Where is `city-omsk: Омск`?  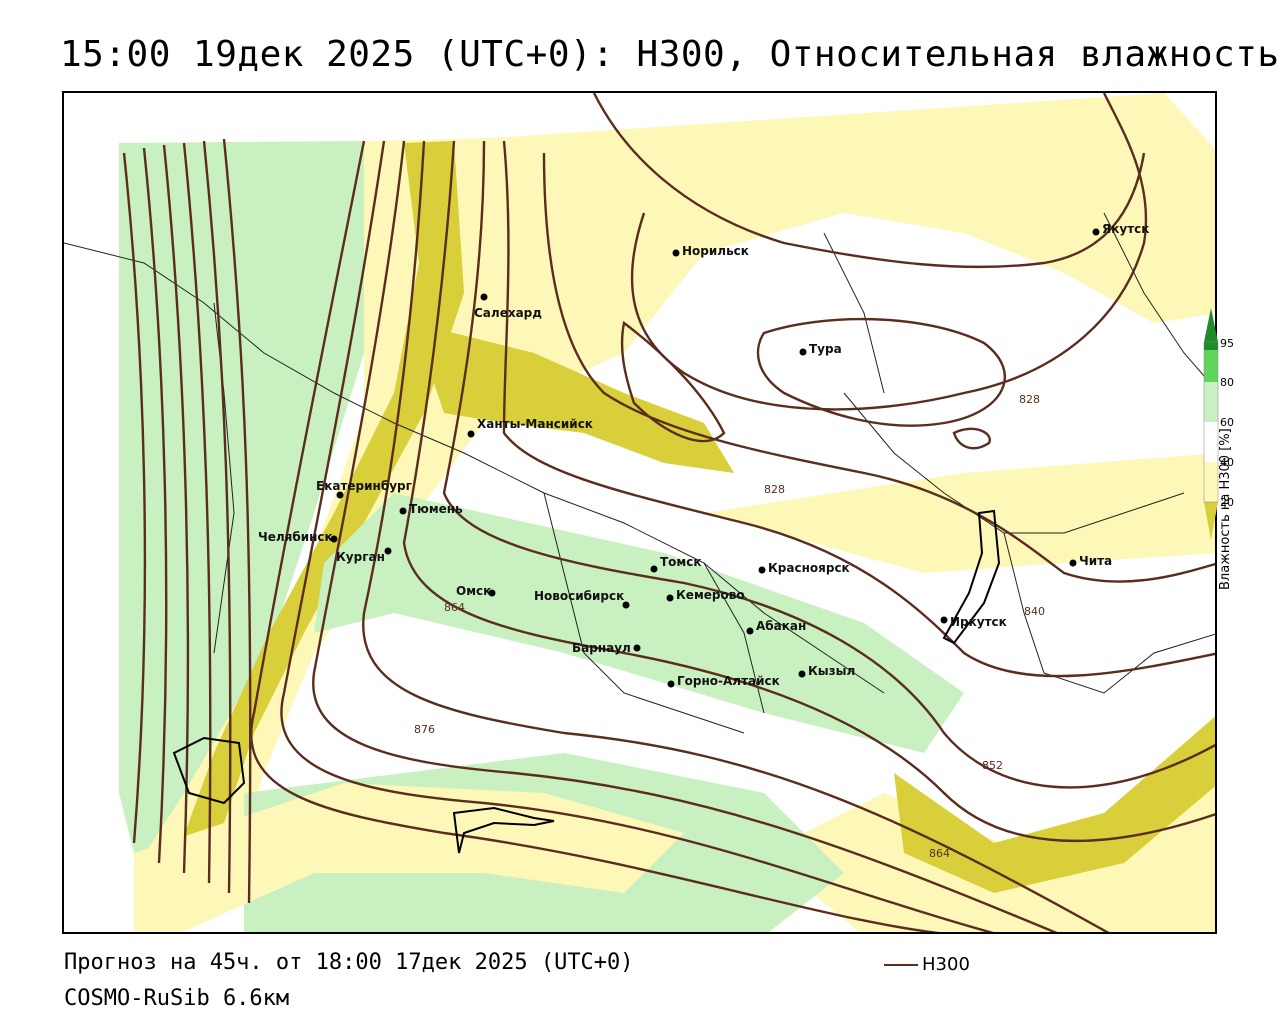 city-omsk: Омск is located at coordinates (476, 591).